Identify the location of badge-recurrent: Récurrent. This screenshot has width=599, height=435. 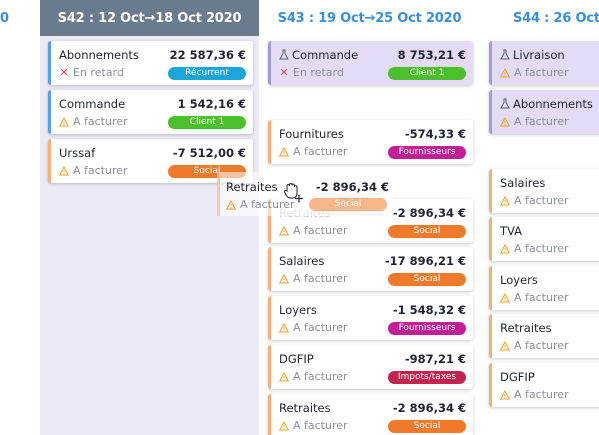
(207, 73).